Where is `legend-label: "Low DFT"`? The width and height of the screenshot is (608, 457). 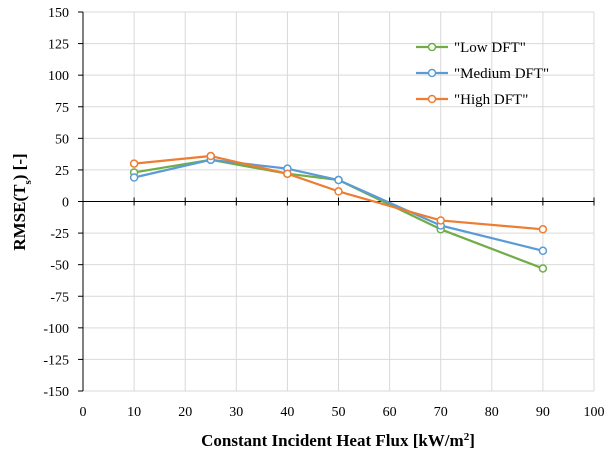
legend-label: "Low DFT" is located at coordinates (490, 48).